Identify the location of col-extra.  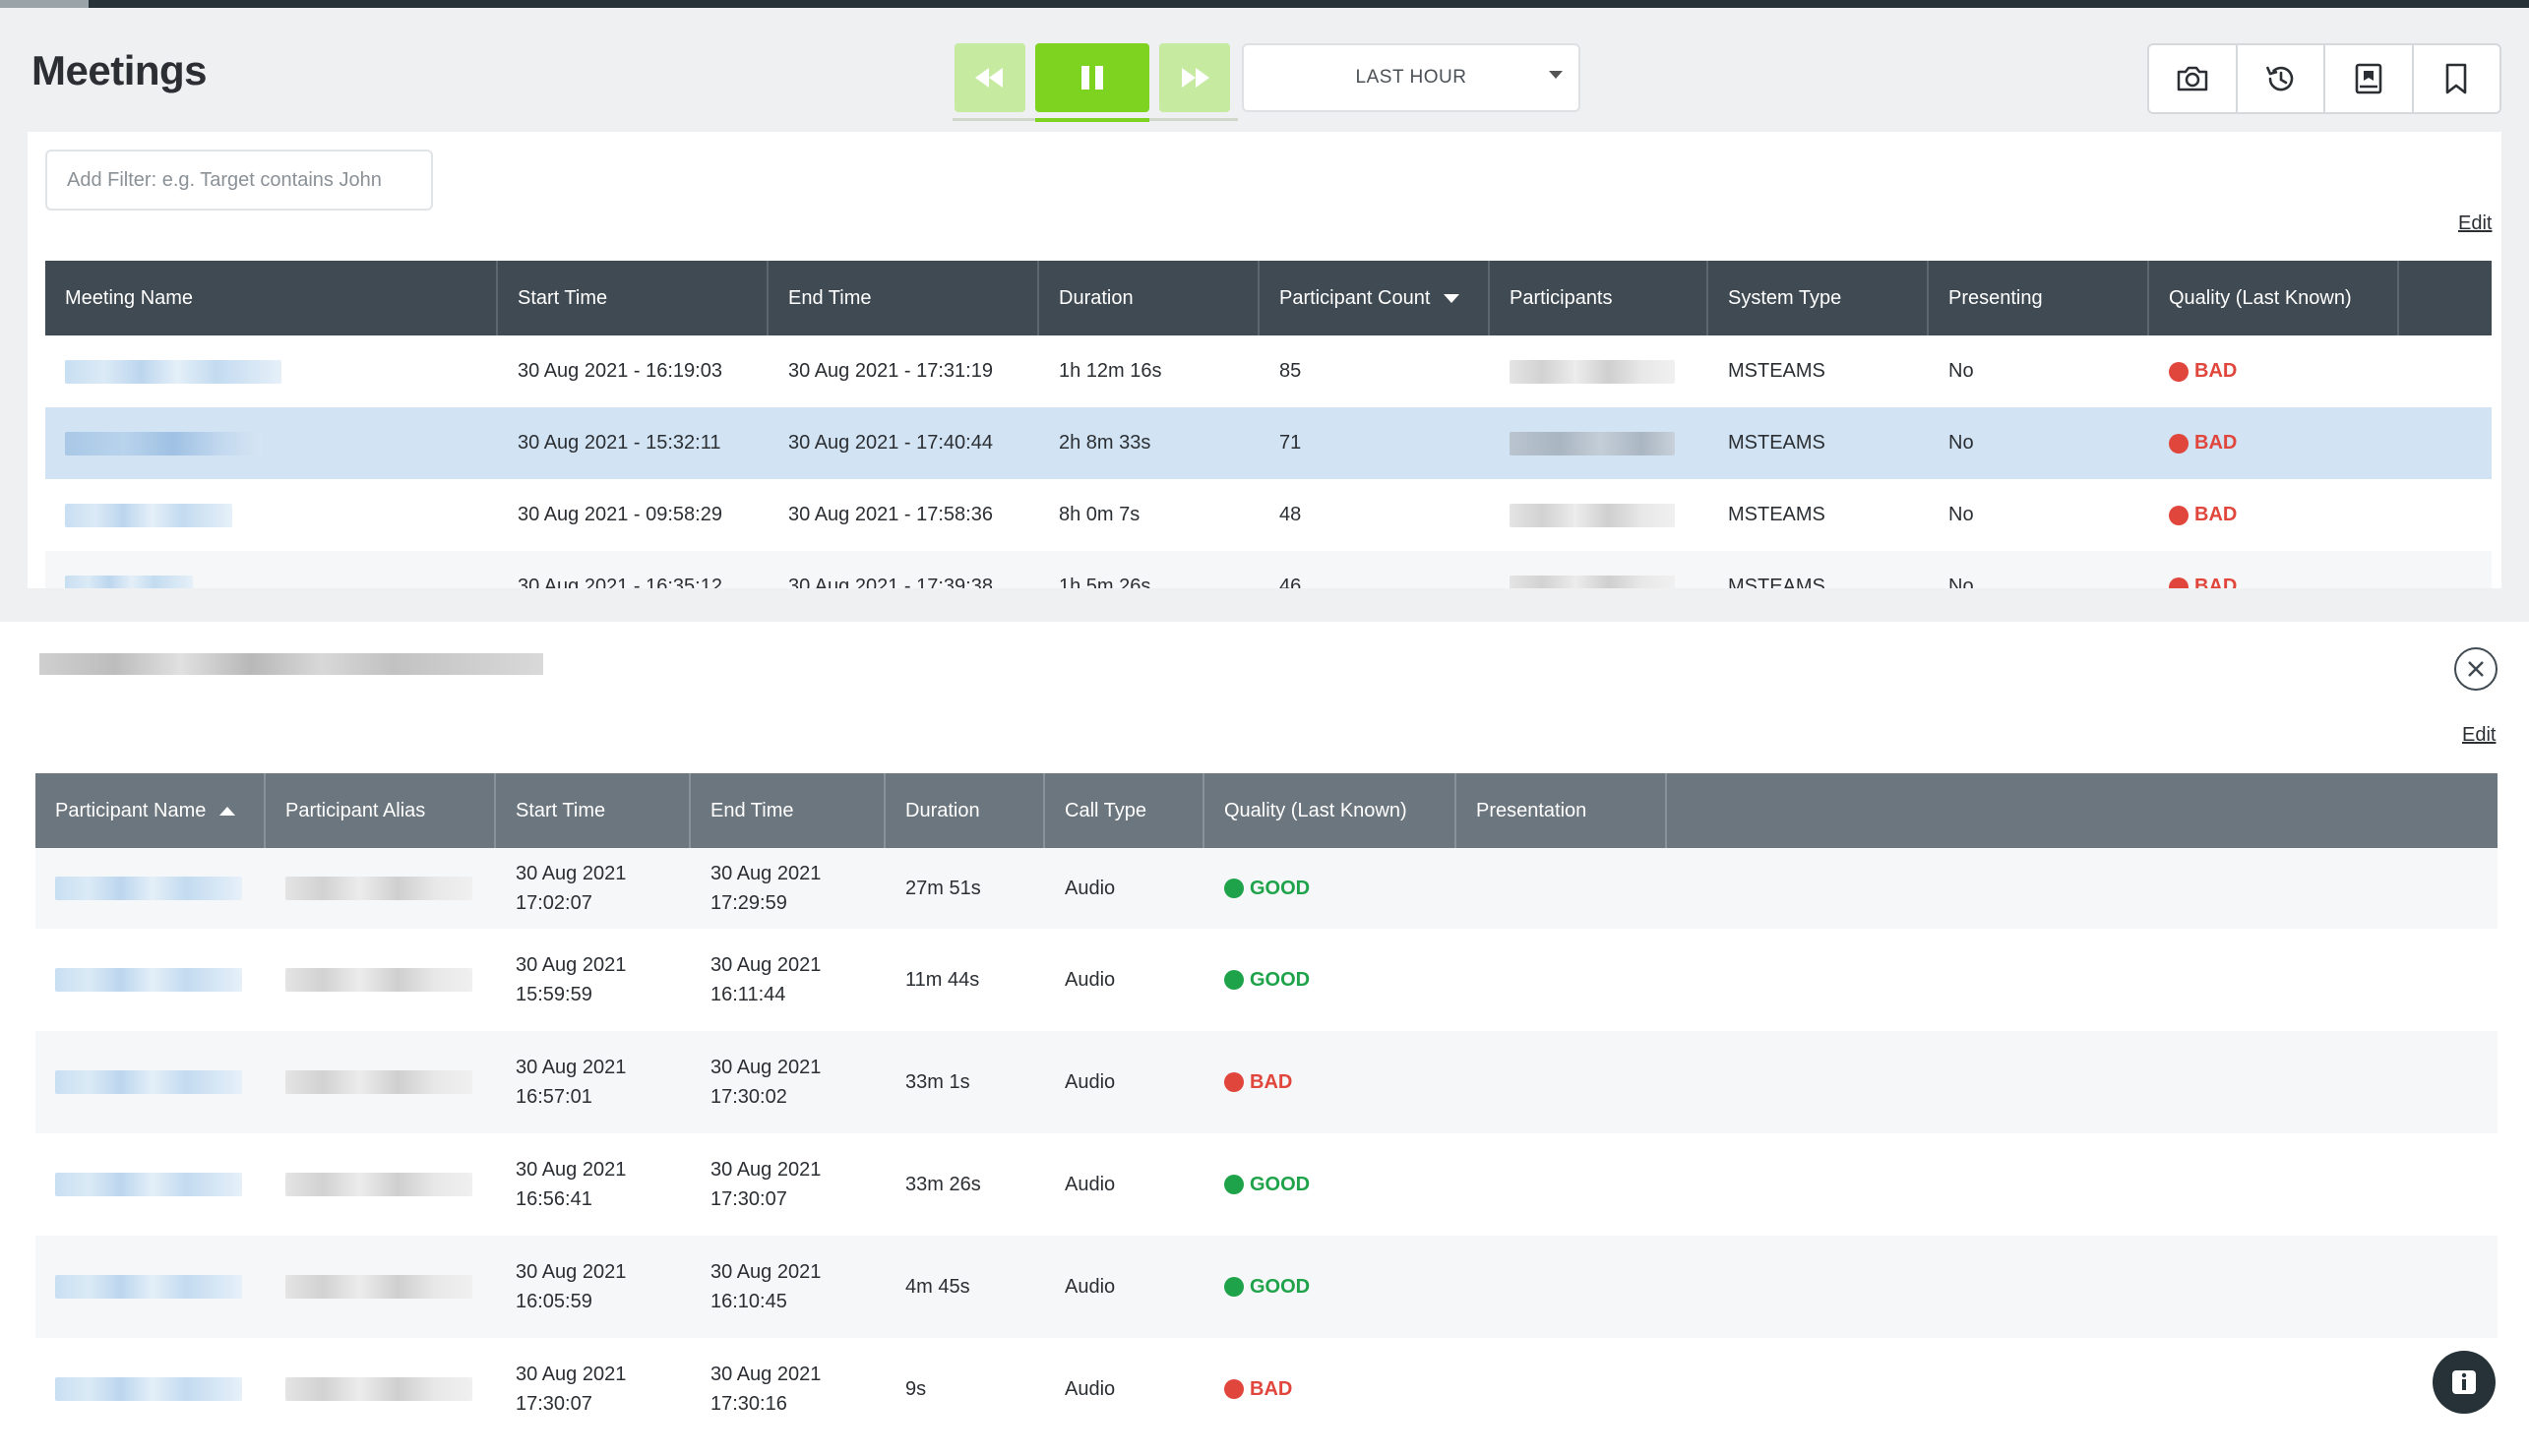
(2445, 298).